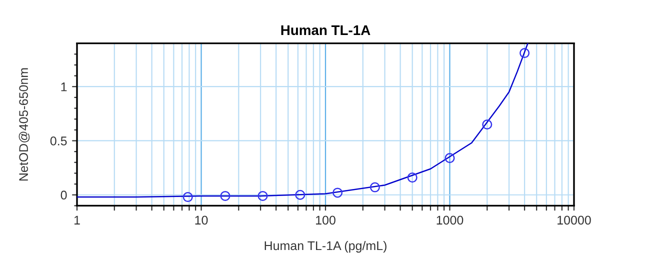 The width and height of the screenshot is (650, 263). I want to click on x-tick-label: 100, so click(326, 220).